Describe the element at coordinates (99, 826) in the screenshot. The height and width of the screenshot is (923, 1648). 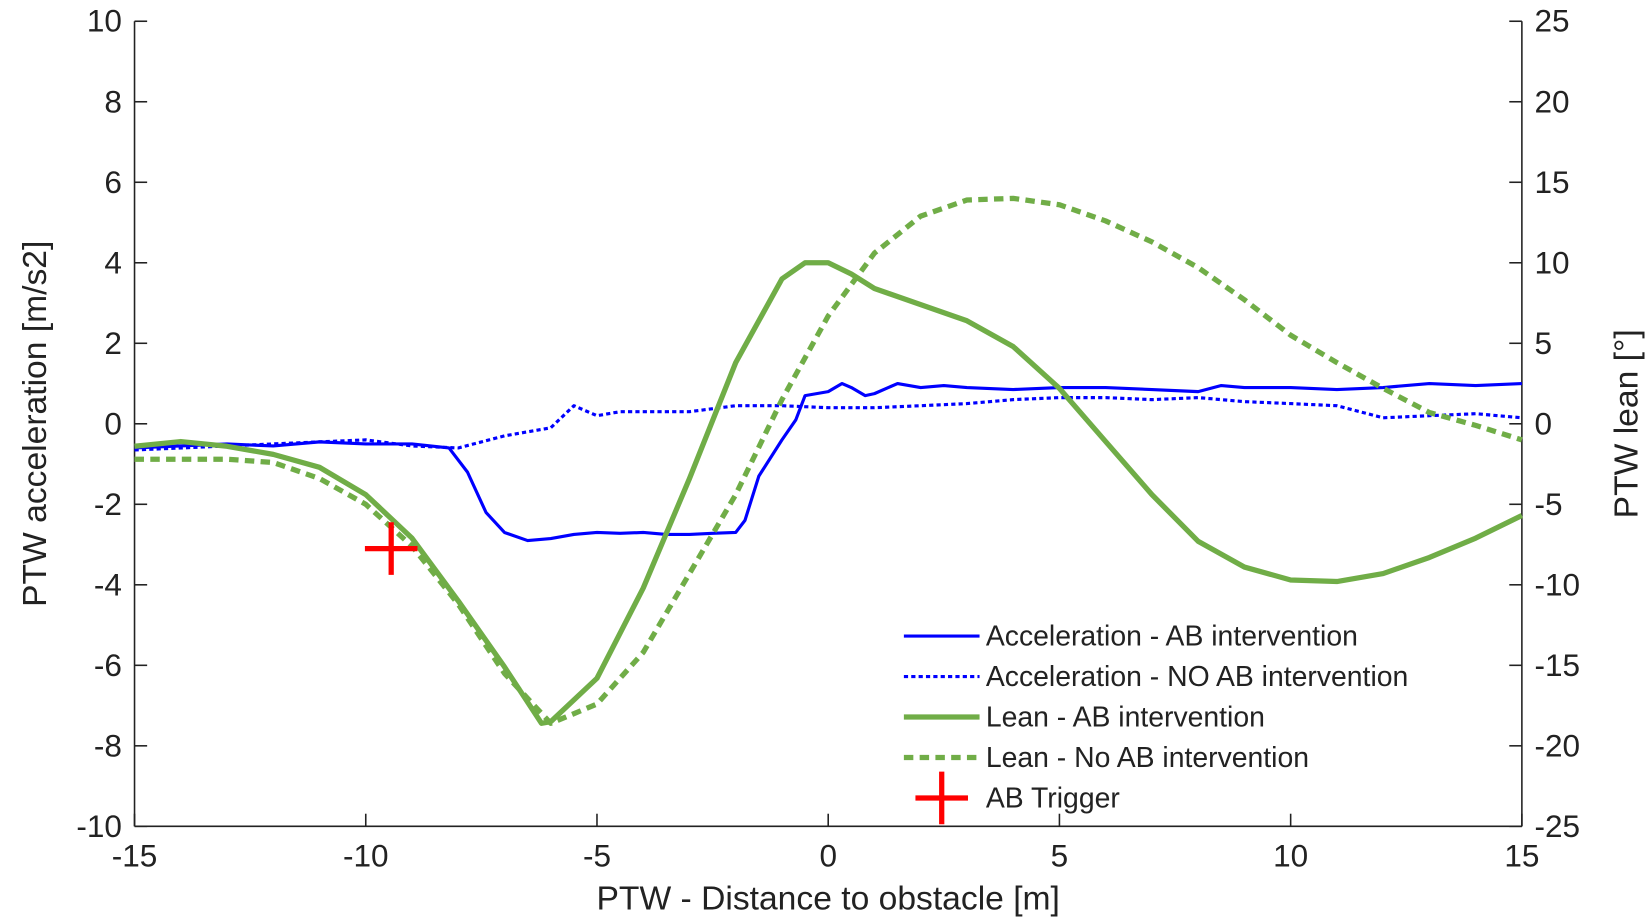
I see `y-tick-label: -10` at that location.